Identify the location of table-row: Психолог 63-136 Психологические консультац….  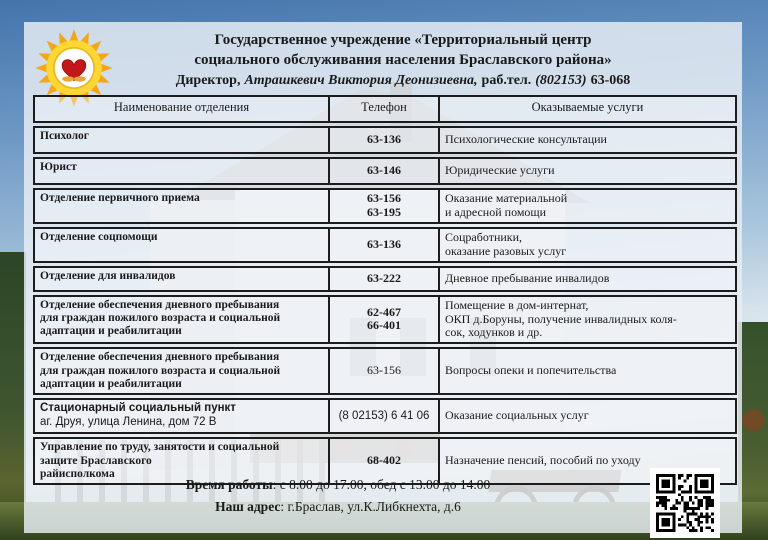
(385, 140).